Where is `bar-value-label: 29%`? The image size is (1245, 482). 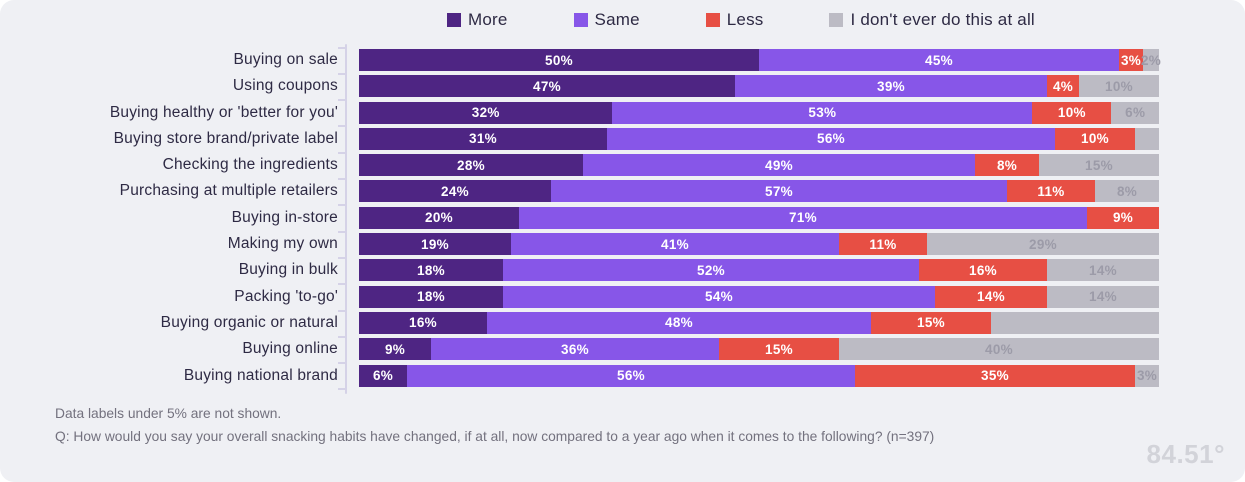
bar-value-label: 29% is located at coordinates (1043, 244).